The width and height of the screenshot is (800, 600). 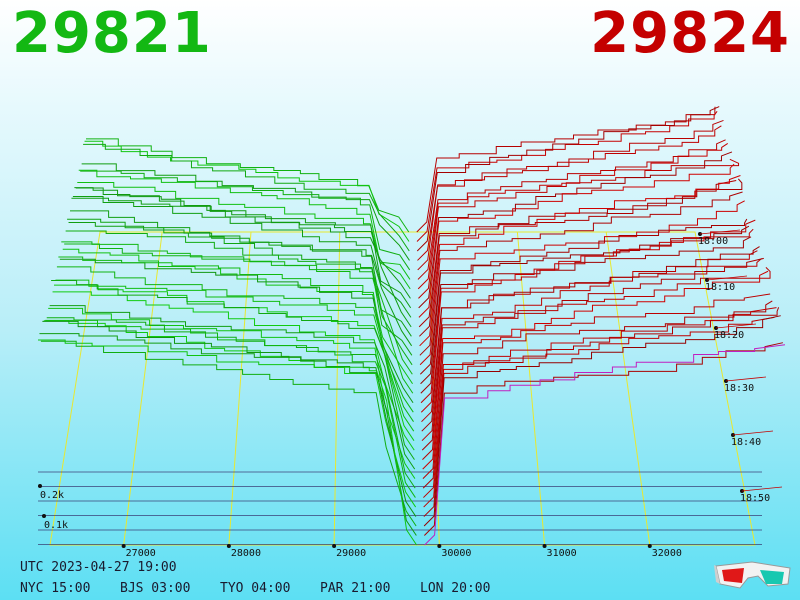 I want to click on price-tick-label: 31000, so click(x=562, y=553).